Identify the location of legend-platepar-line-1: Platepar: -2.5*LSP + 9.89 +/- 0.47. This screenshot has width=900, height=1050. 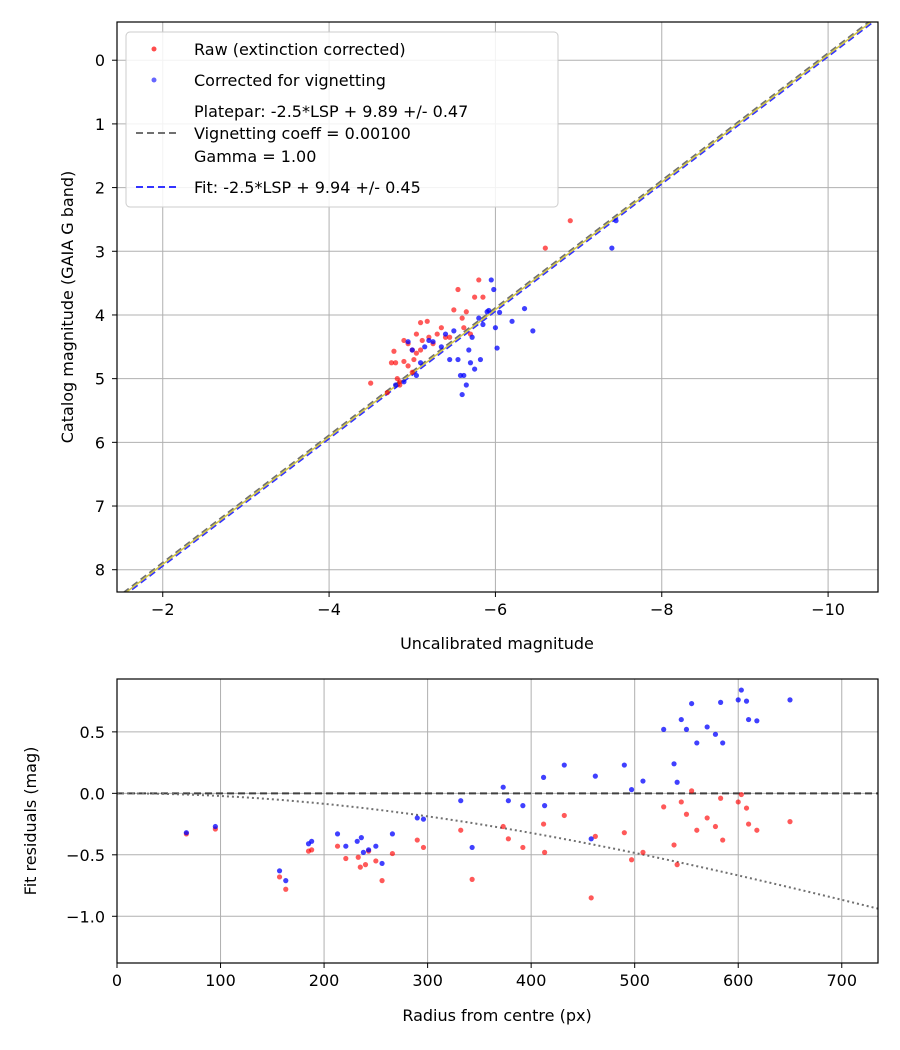
(331, 111).